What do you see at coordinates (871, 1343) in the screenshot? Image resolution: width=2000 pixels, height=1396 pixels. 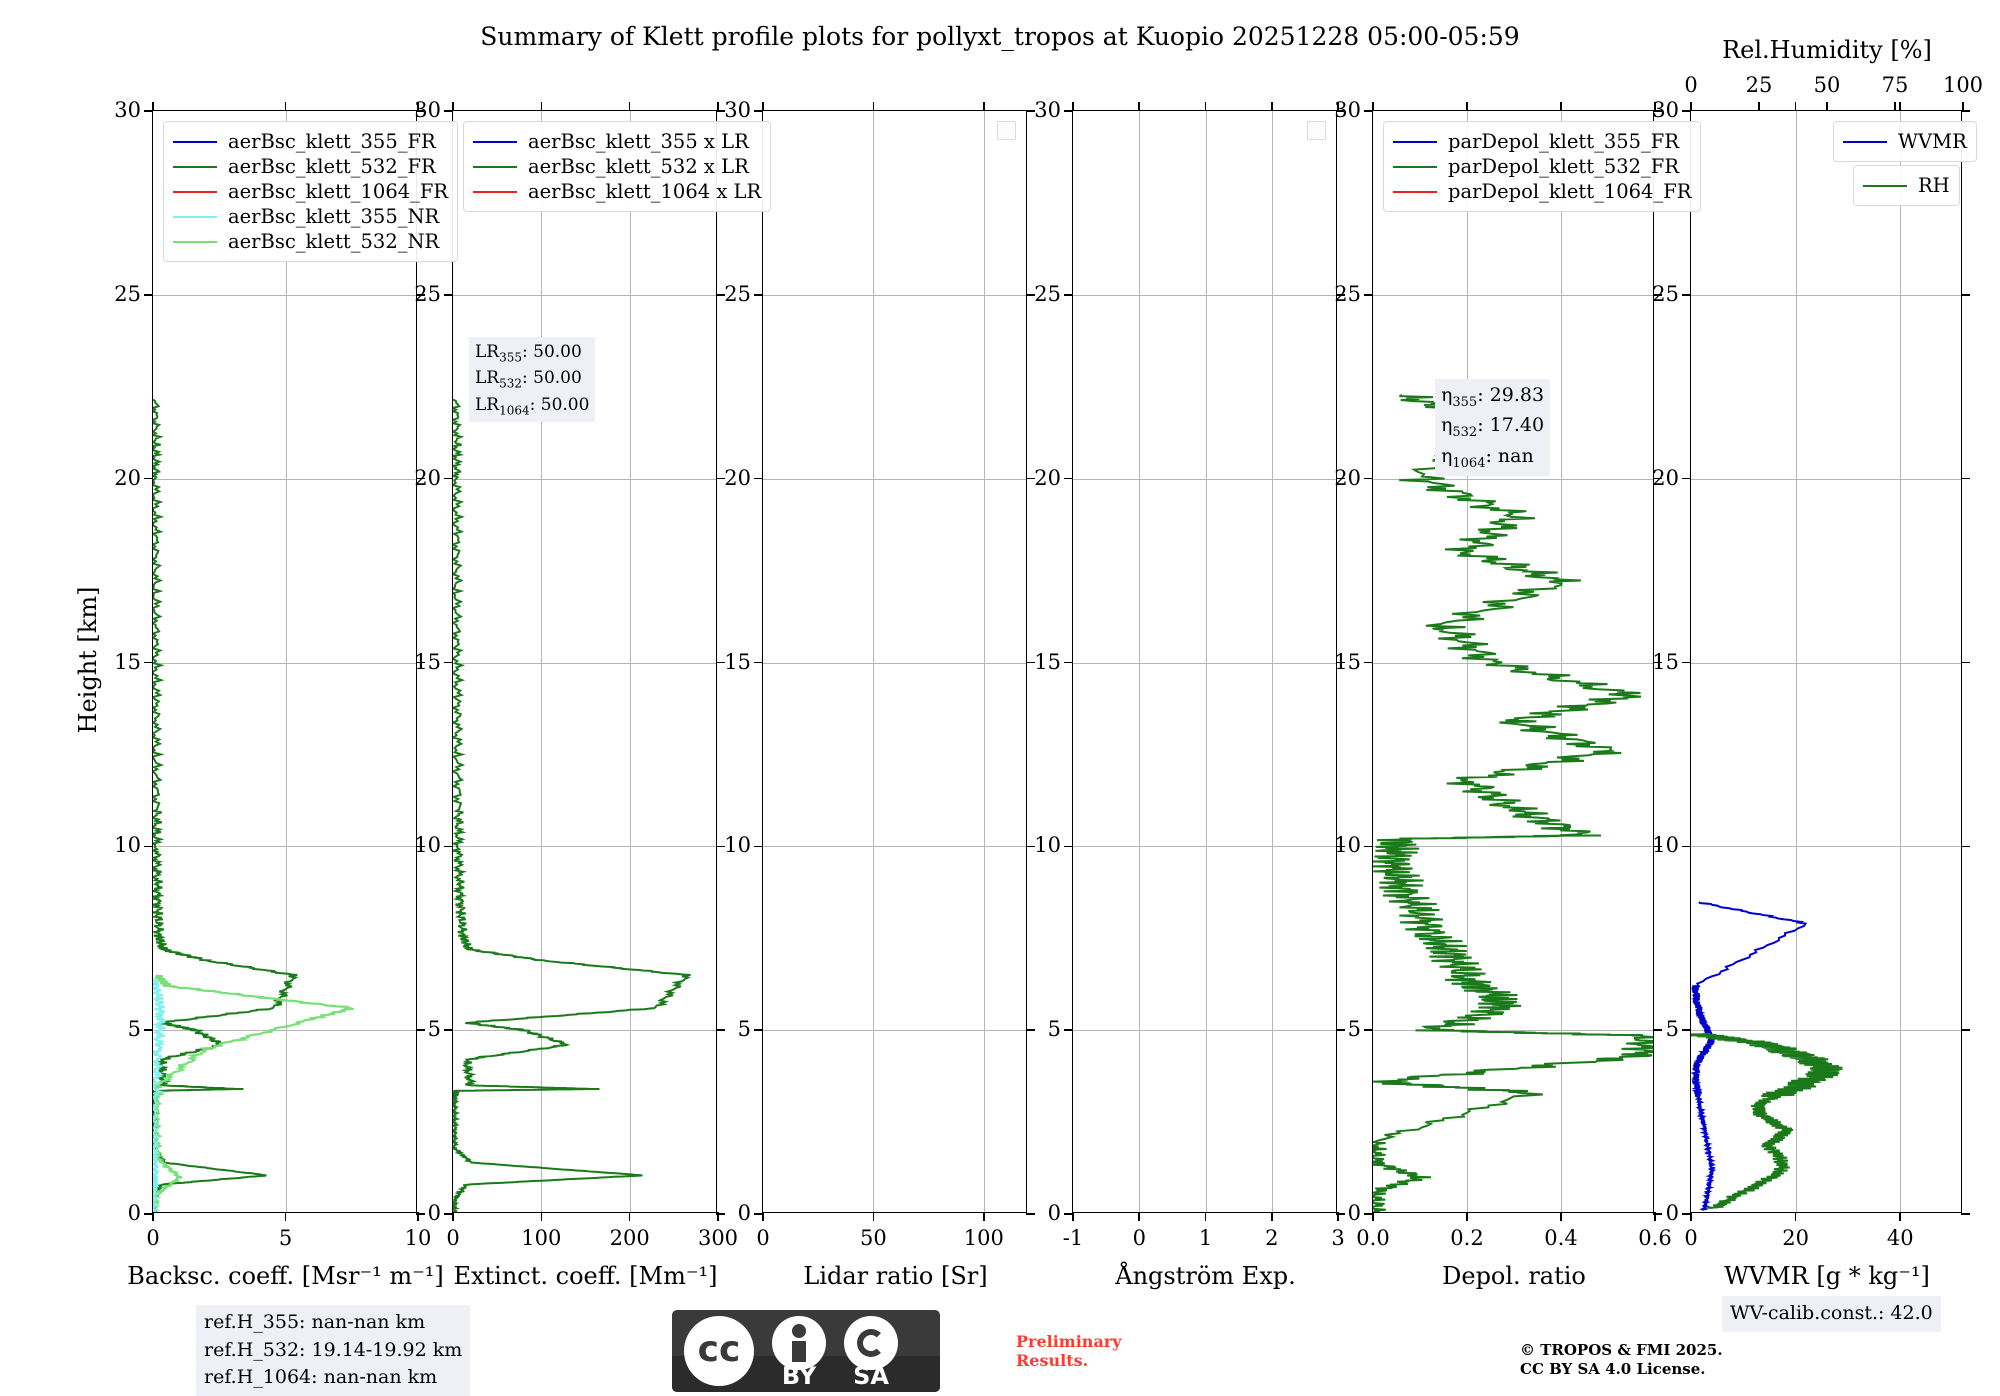 I see `share-alike-icon` at bounding box center [871, 1343].